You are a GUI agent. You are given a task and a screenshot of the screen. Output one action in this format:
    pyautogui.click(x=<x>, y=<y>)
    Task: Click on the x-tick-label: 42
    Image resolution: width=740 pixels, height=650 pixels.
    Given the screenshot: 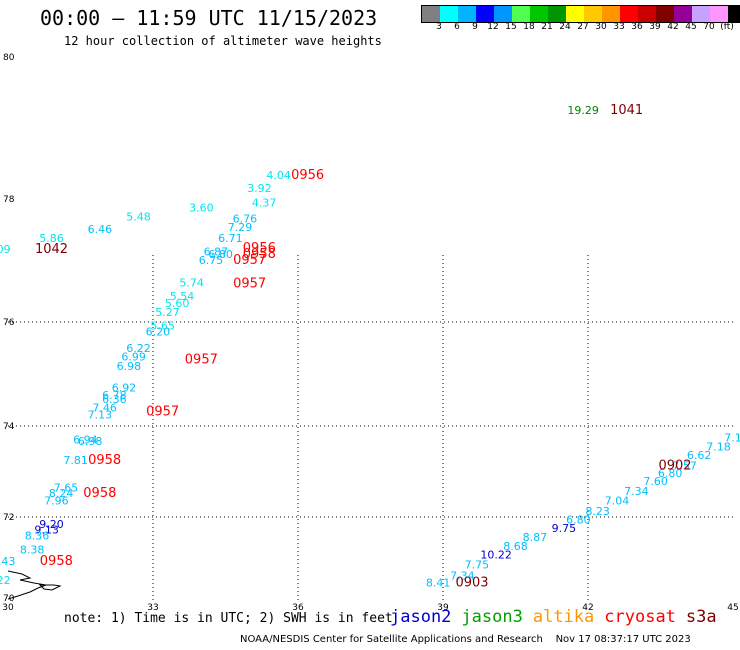 What is the action you would take?
    pyautogui.click(x=587, y=608)
    